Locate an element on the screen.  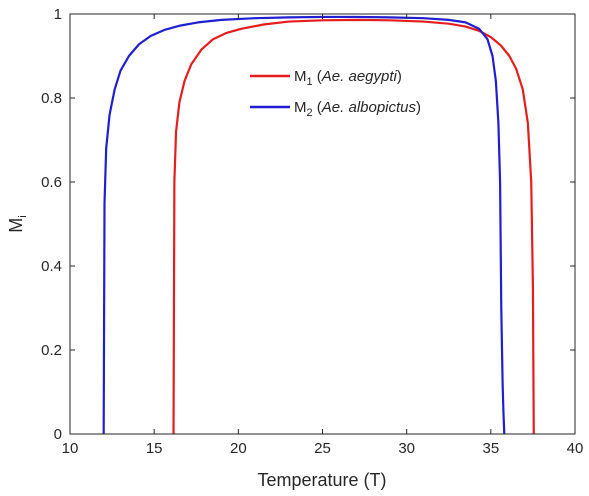
x-axis-label: Temperature (T) is located at coordinates (321, 480).